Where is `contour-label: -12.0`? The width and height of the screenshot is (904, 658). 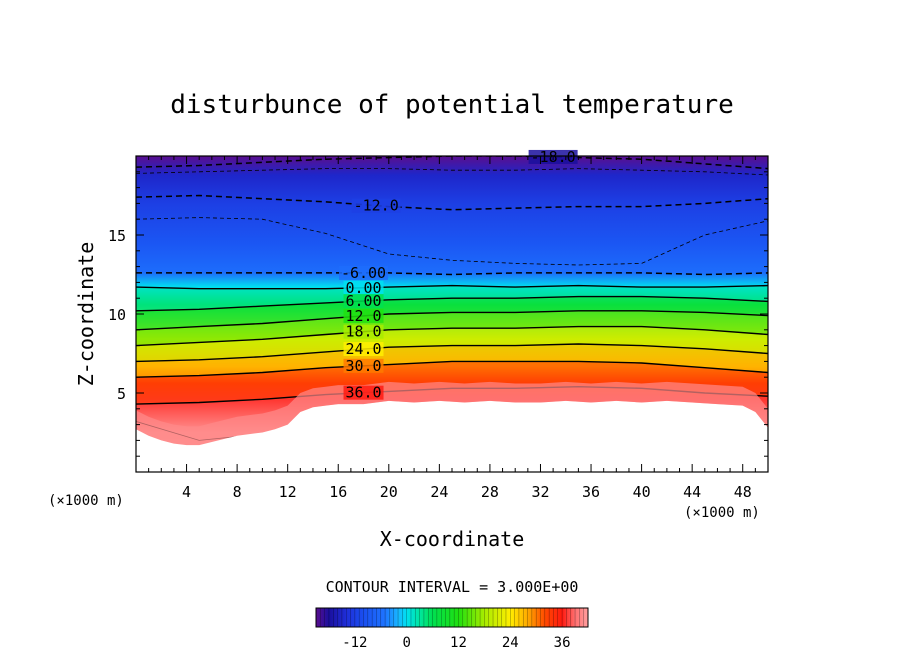
contour-label: -12.0 is located at coordinates (376, 206).